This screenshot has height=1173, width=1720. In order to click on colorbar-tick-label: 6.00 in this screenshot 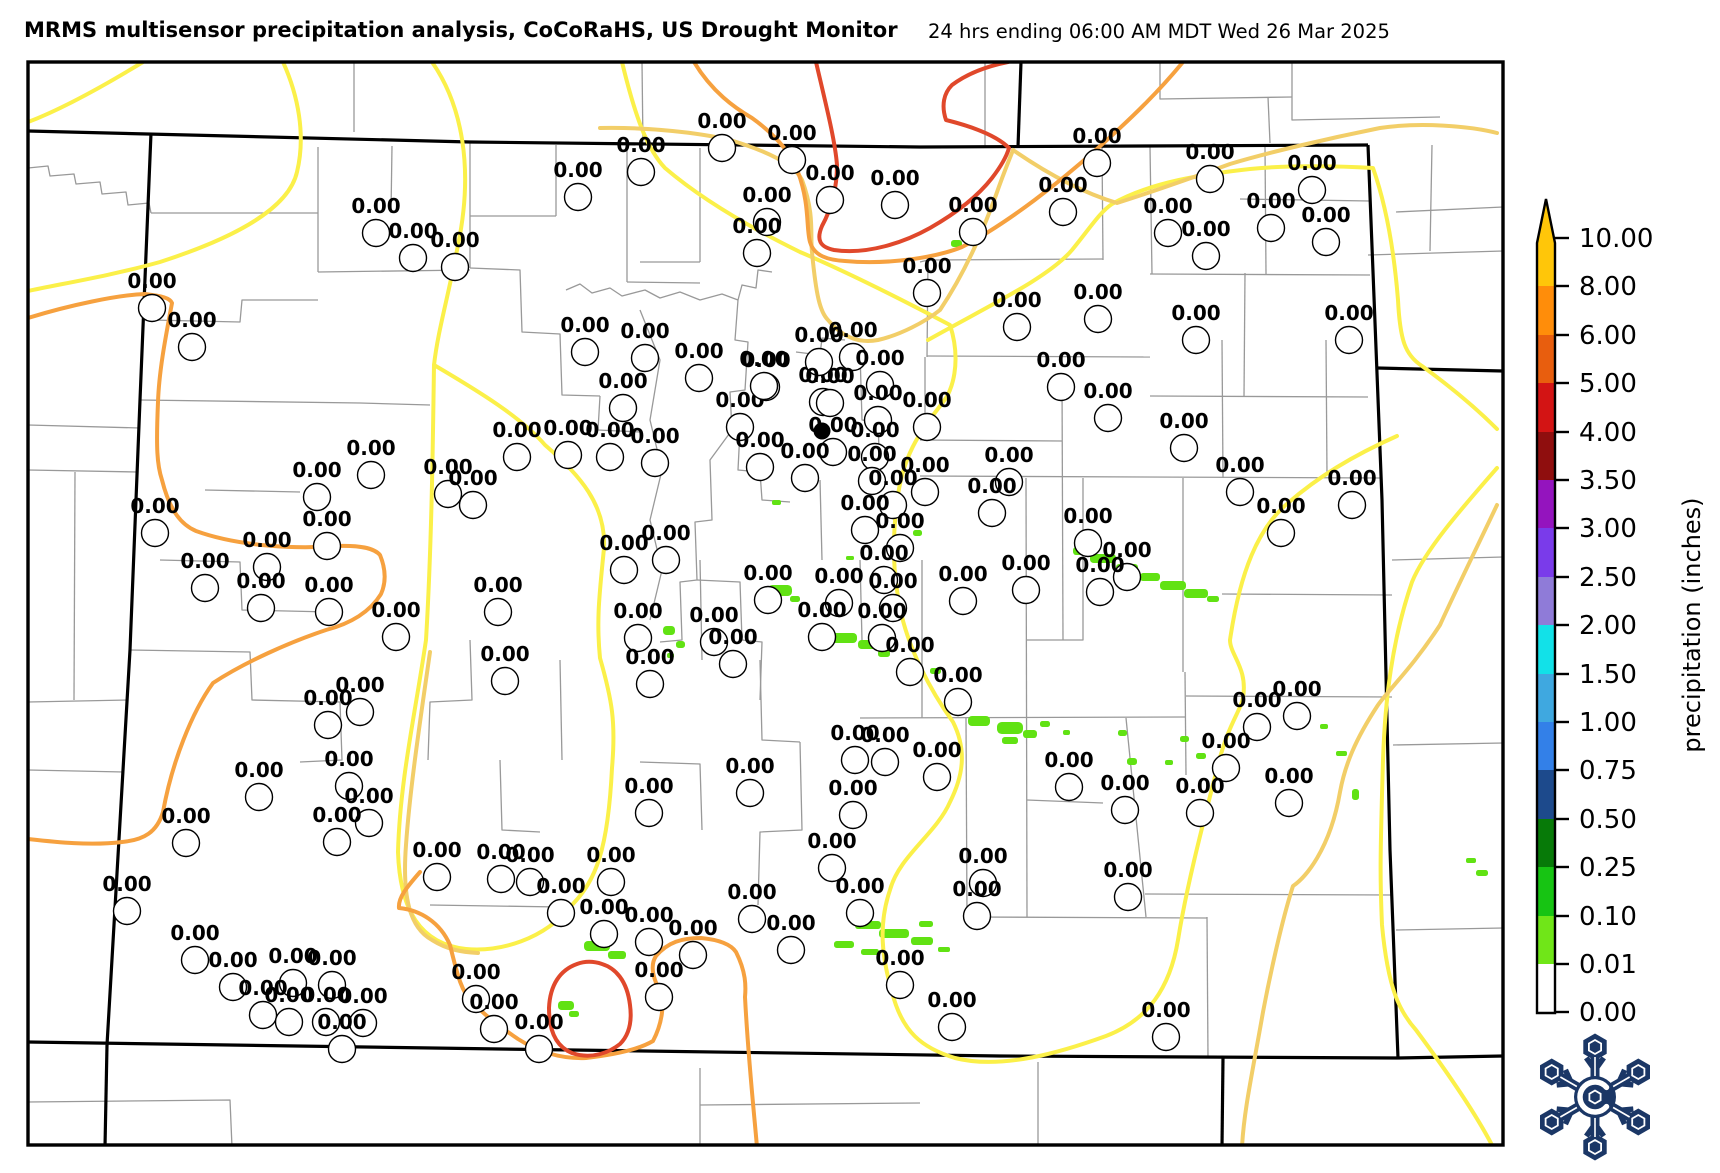, I will do `click(1608, 336)`.